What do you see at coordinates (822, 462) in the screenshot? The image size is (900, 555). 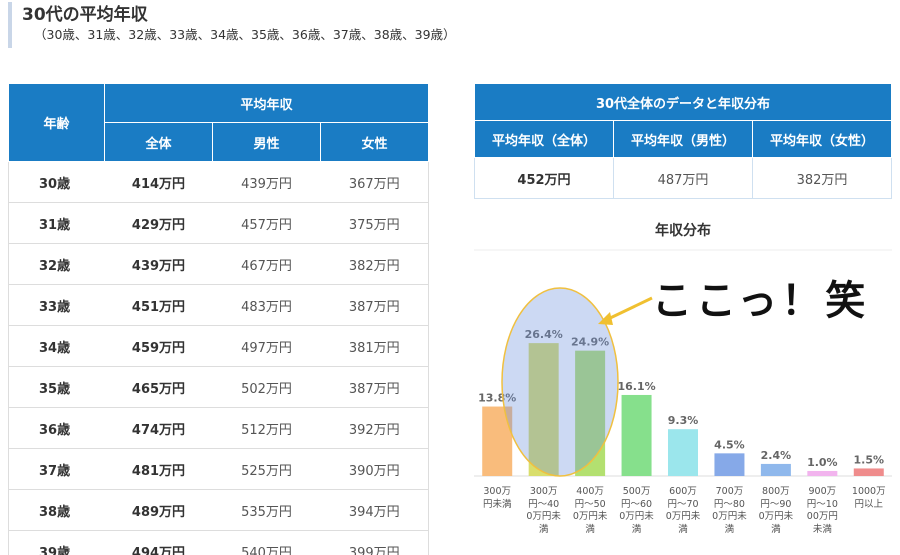 I see `data-label: 1.0%` at bounding box center [822, 462].